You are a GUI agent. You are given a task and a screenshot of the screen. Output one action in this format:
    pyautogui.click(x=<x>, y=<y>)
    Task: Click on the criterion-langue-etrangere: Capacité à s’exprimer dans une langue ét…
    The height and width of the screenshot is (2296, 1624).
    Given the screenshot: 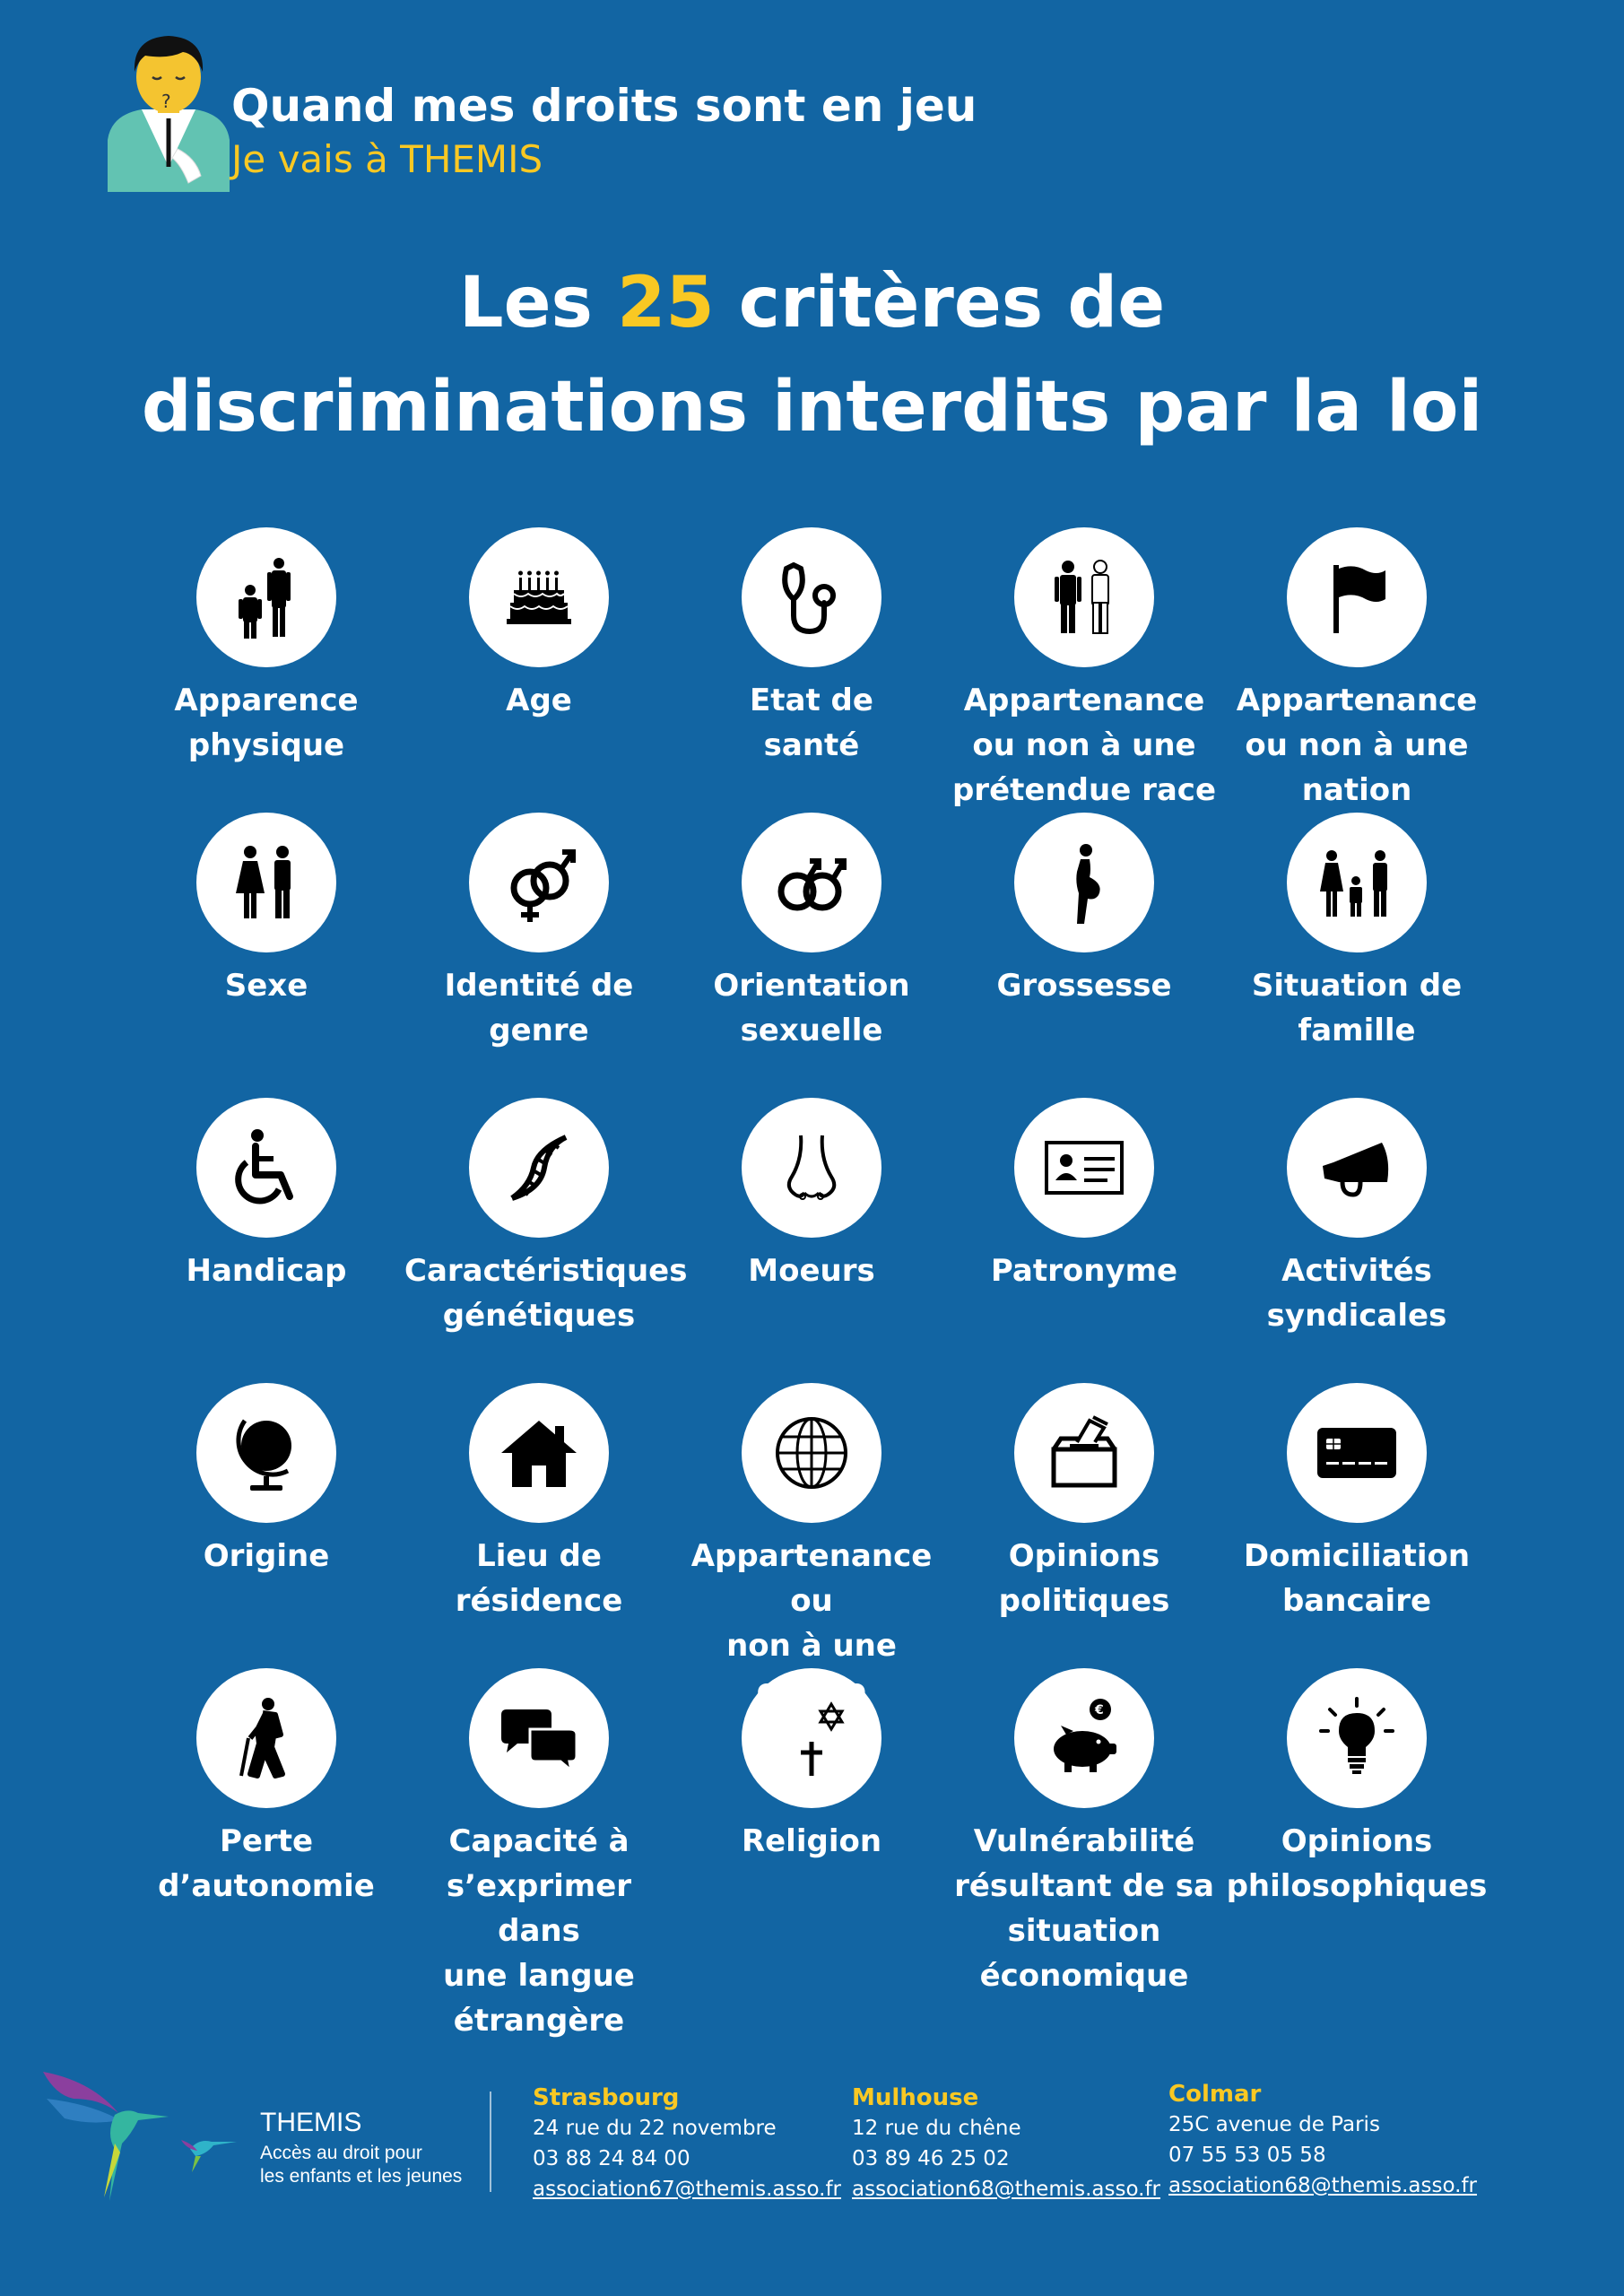 What is the action you would take?
    pyautogui.click(x=538, y=1855)
    